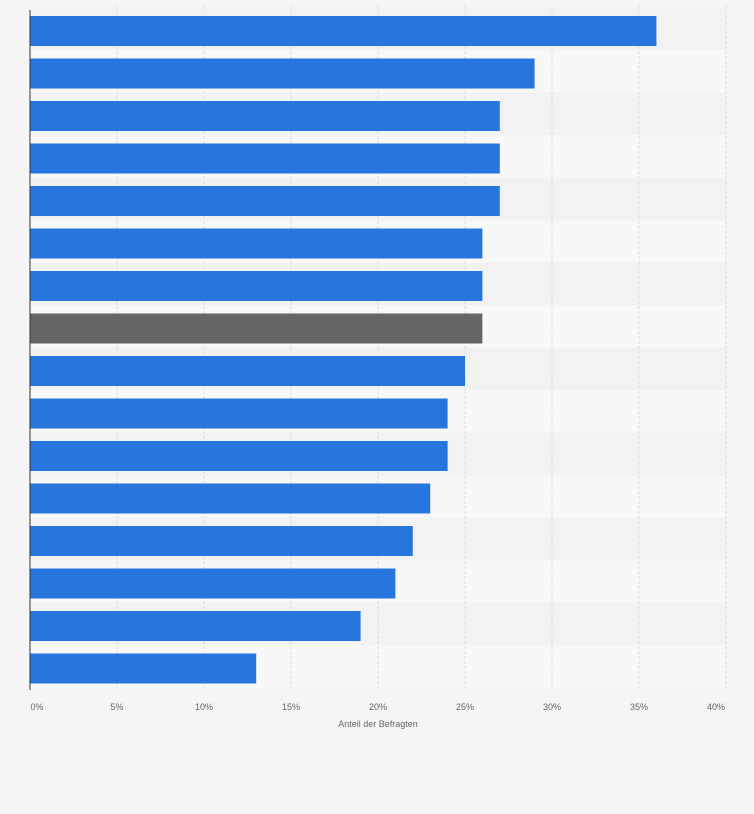  What do you see at coordinates (256, 328) in the screenshot?
I see `bar-highlighted` at bounding box center [256, 328].